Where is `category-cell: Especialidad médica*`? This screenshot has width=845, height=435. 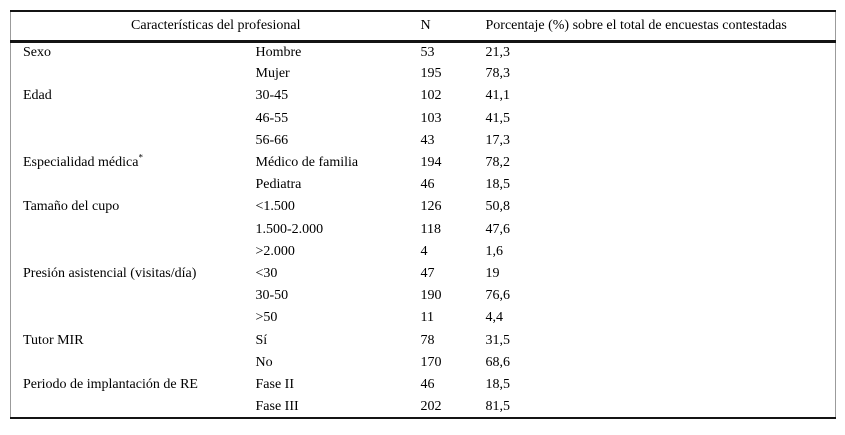
category-cell: Especialidad médica* is located at coordinates (133, 163).